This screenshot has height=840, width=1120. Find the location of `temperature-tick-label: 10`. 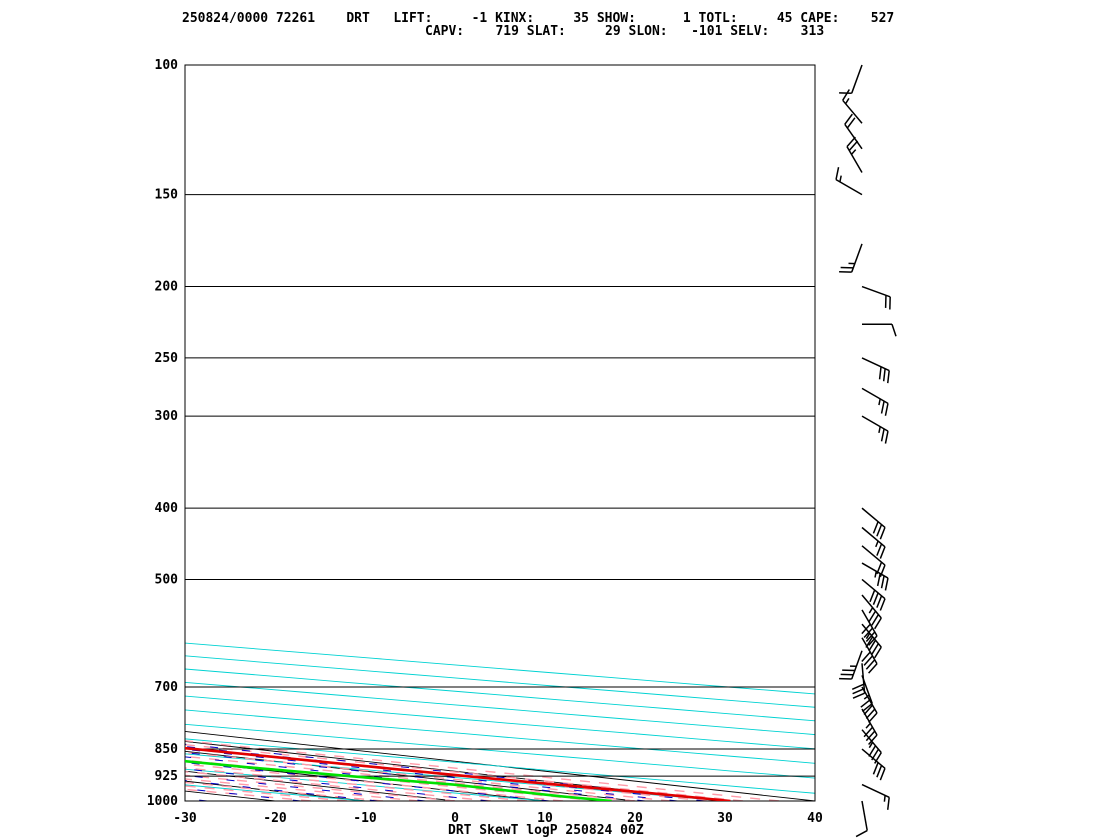

temperature-tick-label: 10 is located at coordinates (545, 818).